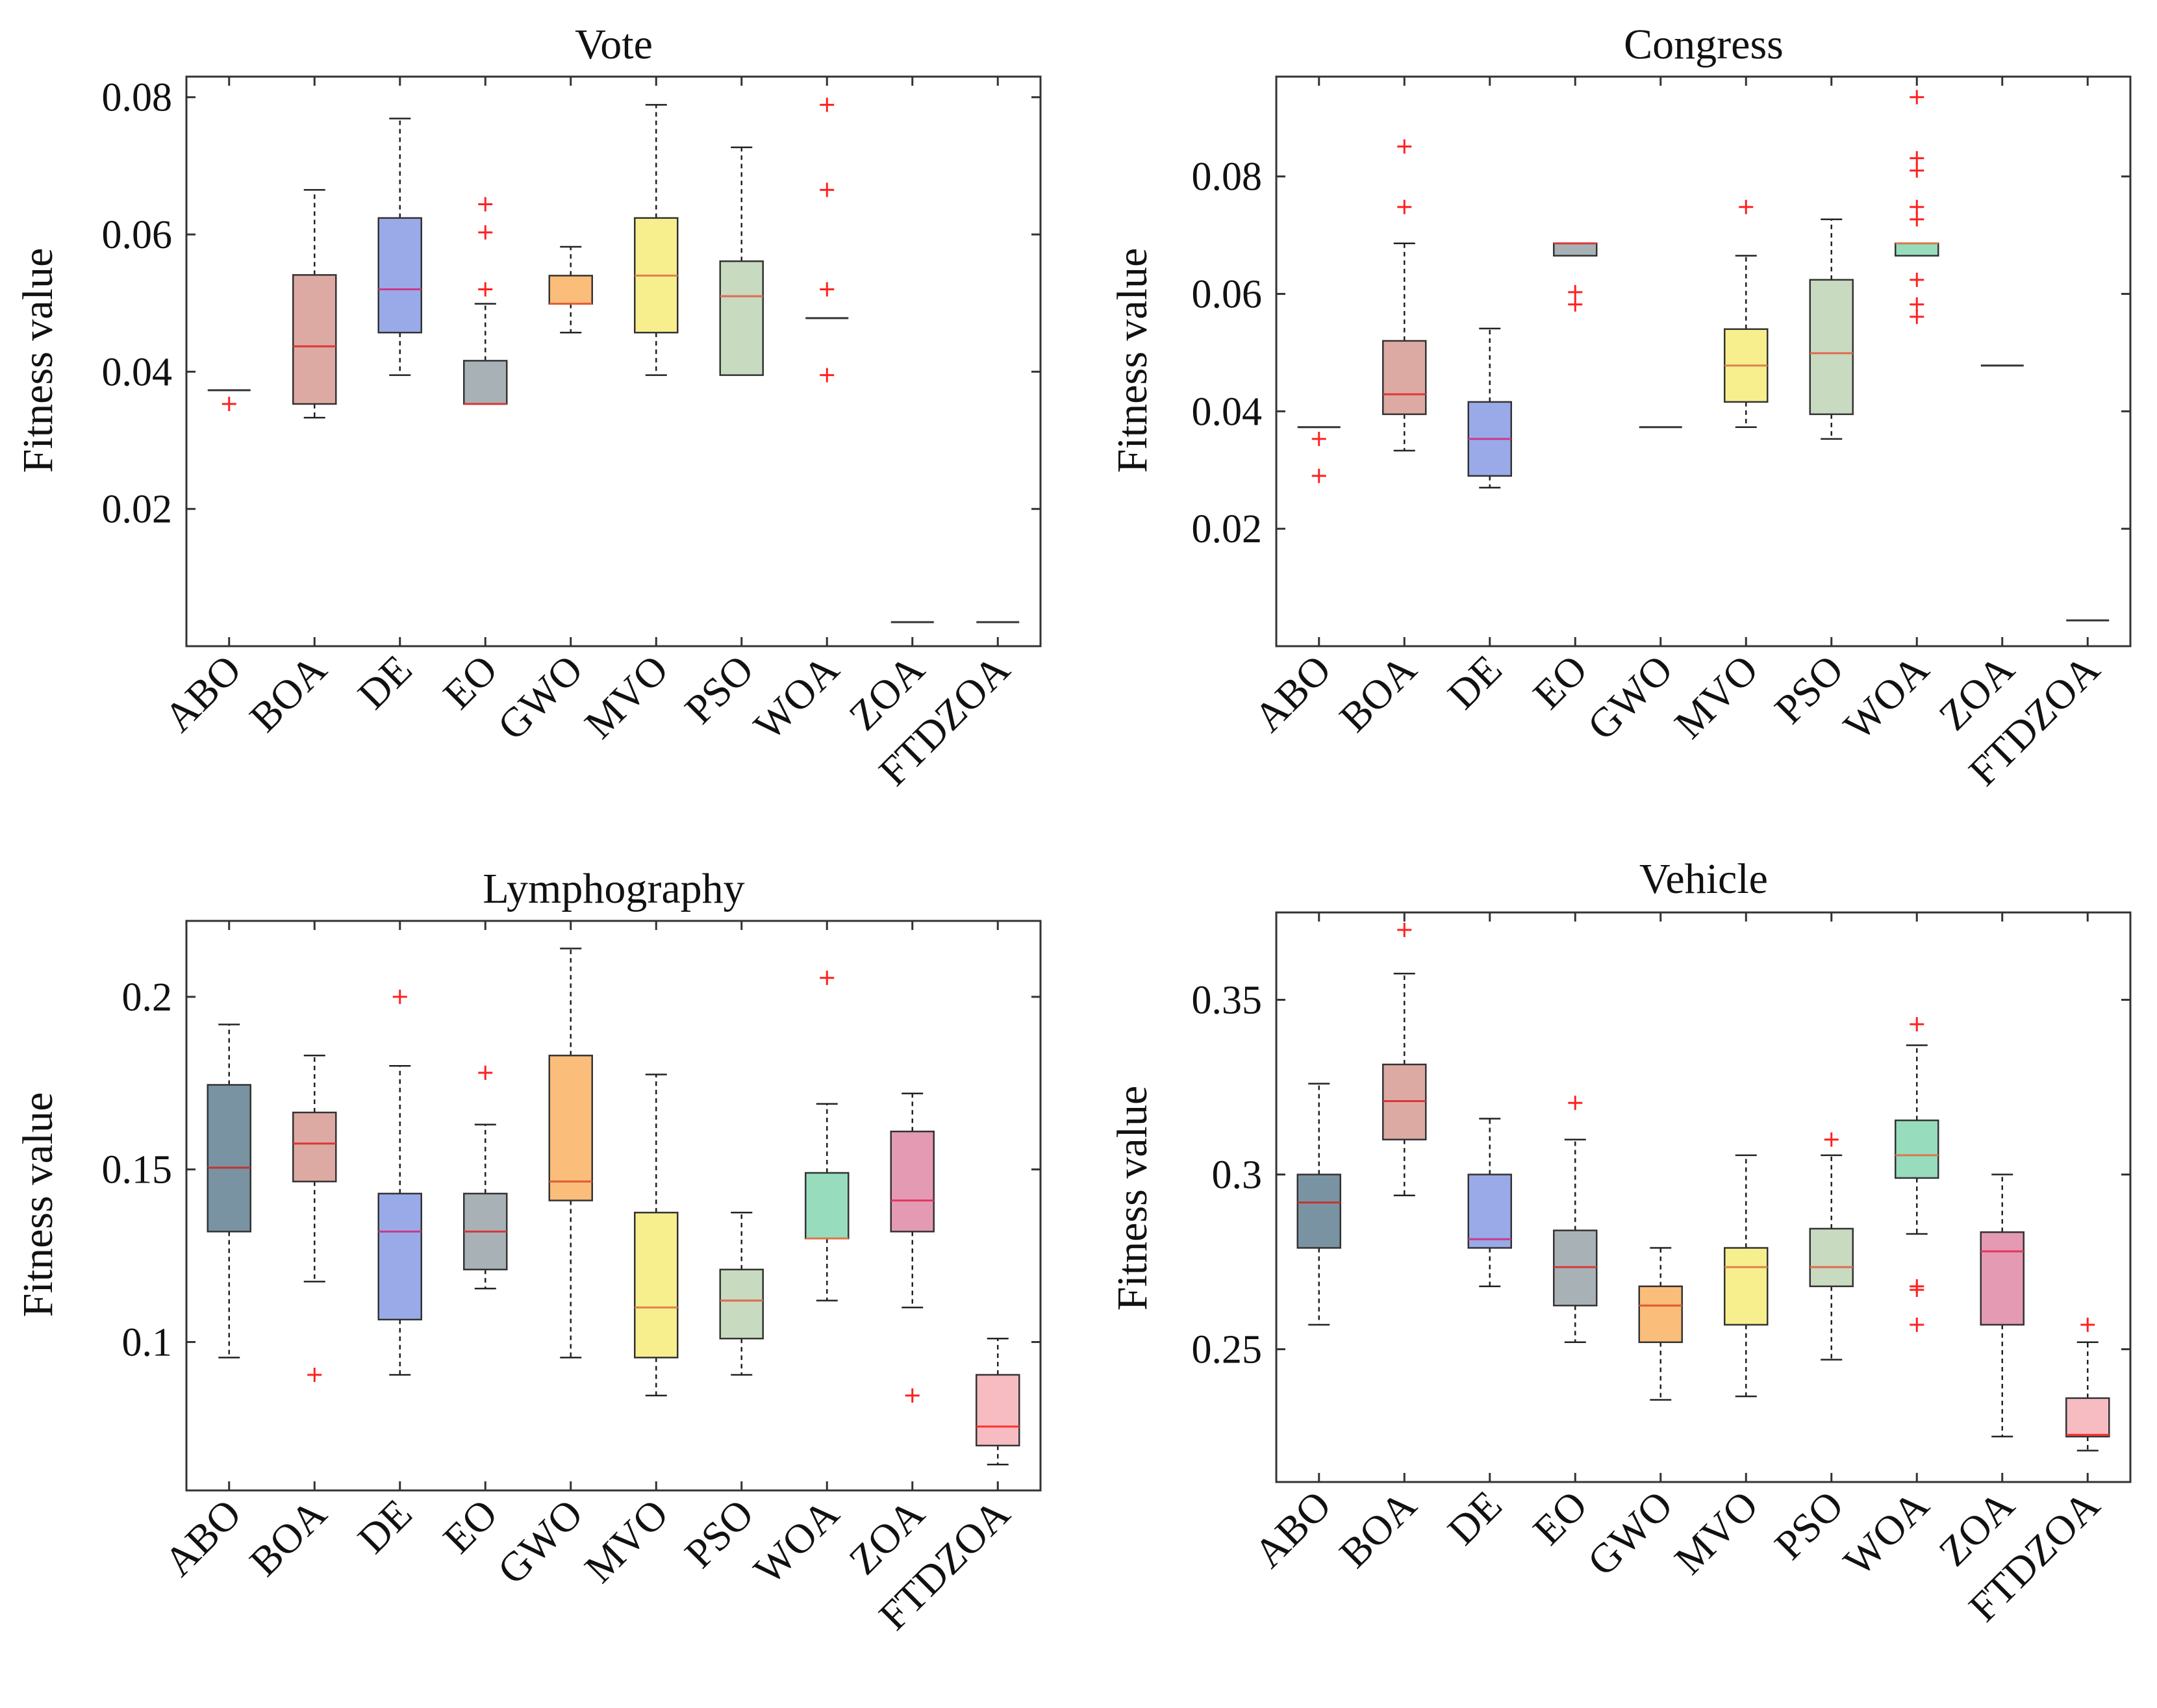  Describe the element at coordinates (614, 44) in the screenshot. I see `panel-title: Vote` at that location.